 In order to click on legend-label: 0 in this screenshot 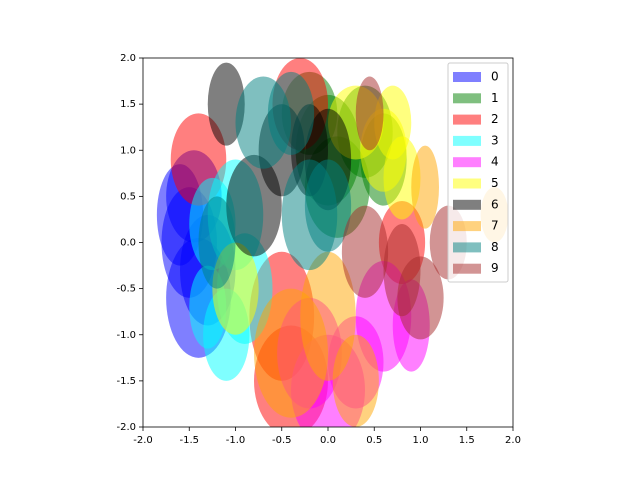, I will do `click(495, 77)`.